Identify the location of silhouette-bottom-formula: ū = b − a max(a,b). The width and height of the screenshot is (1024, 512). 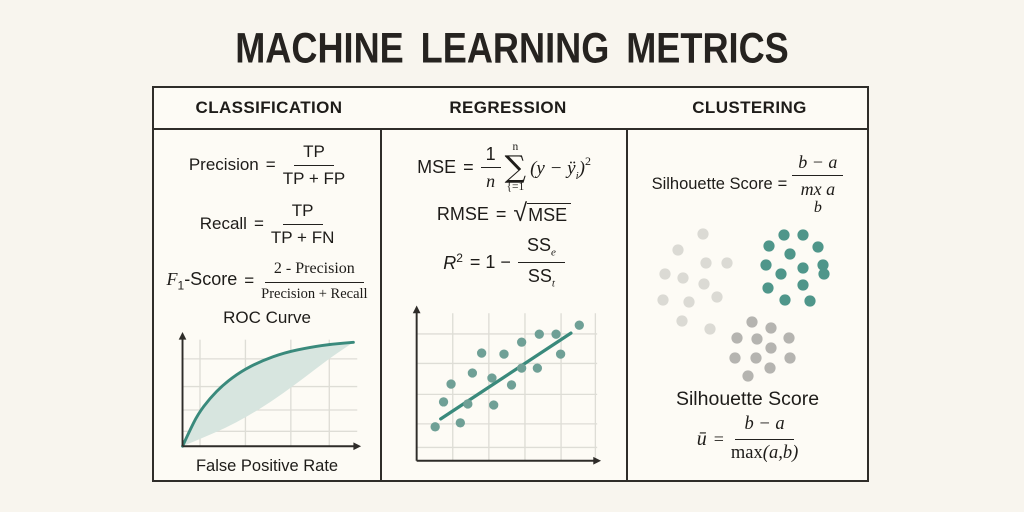
(747, 439).